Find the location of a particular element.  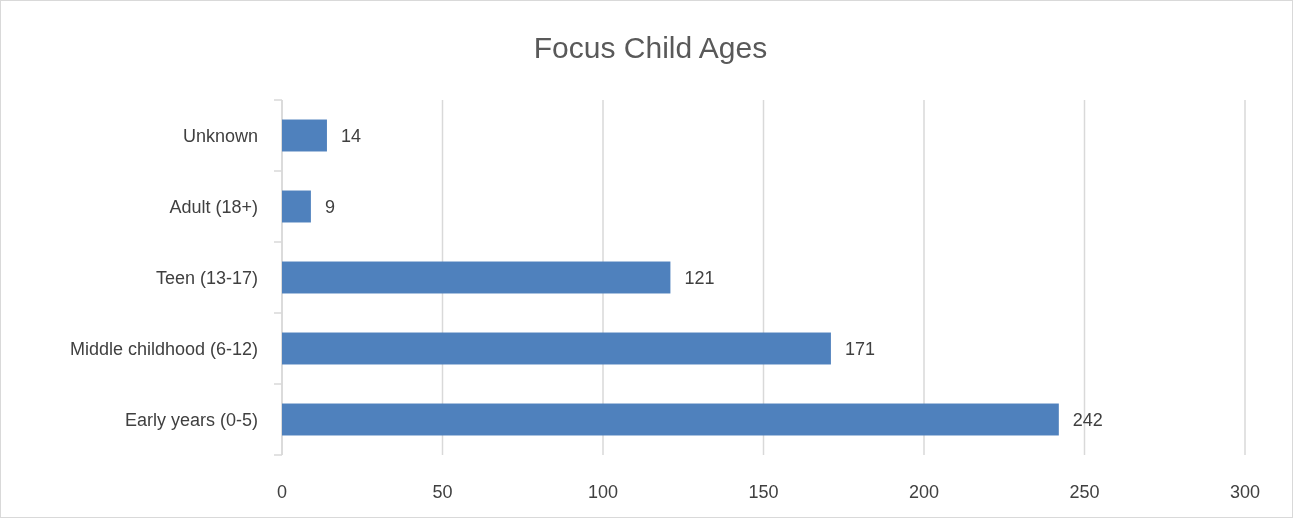

x-tick-label: 150 is located at coordinates (763, 492).